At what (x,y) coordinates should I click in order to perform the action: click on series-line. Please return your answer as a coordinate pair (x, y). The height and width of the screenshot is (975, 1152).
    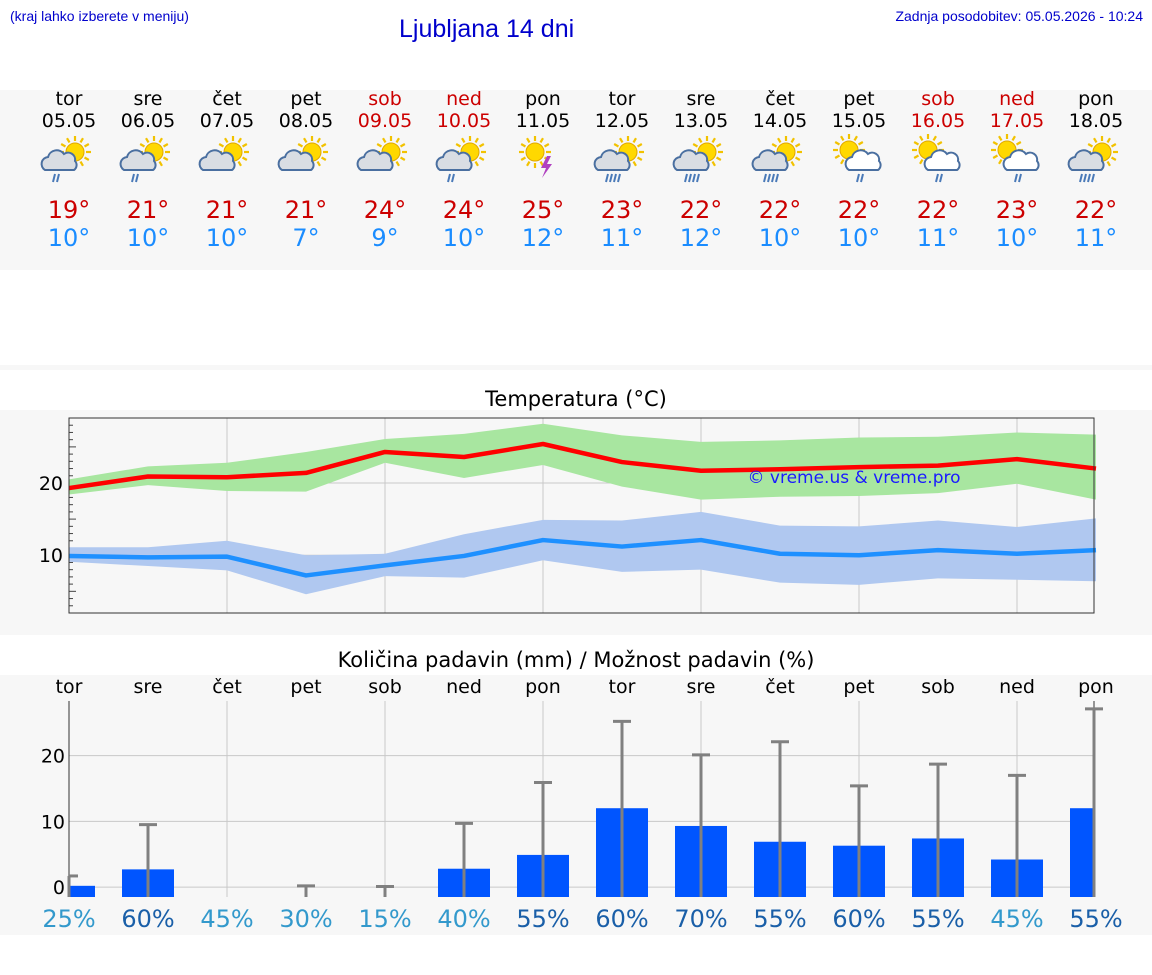
    Looking at the image, I should click on (582, 557).